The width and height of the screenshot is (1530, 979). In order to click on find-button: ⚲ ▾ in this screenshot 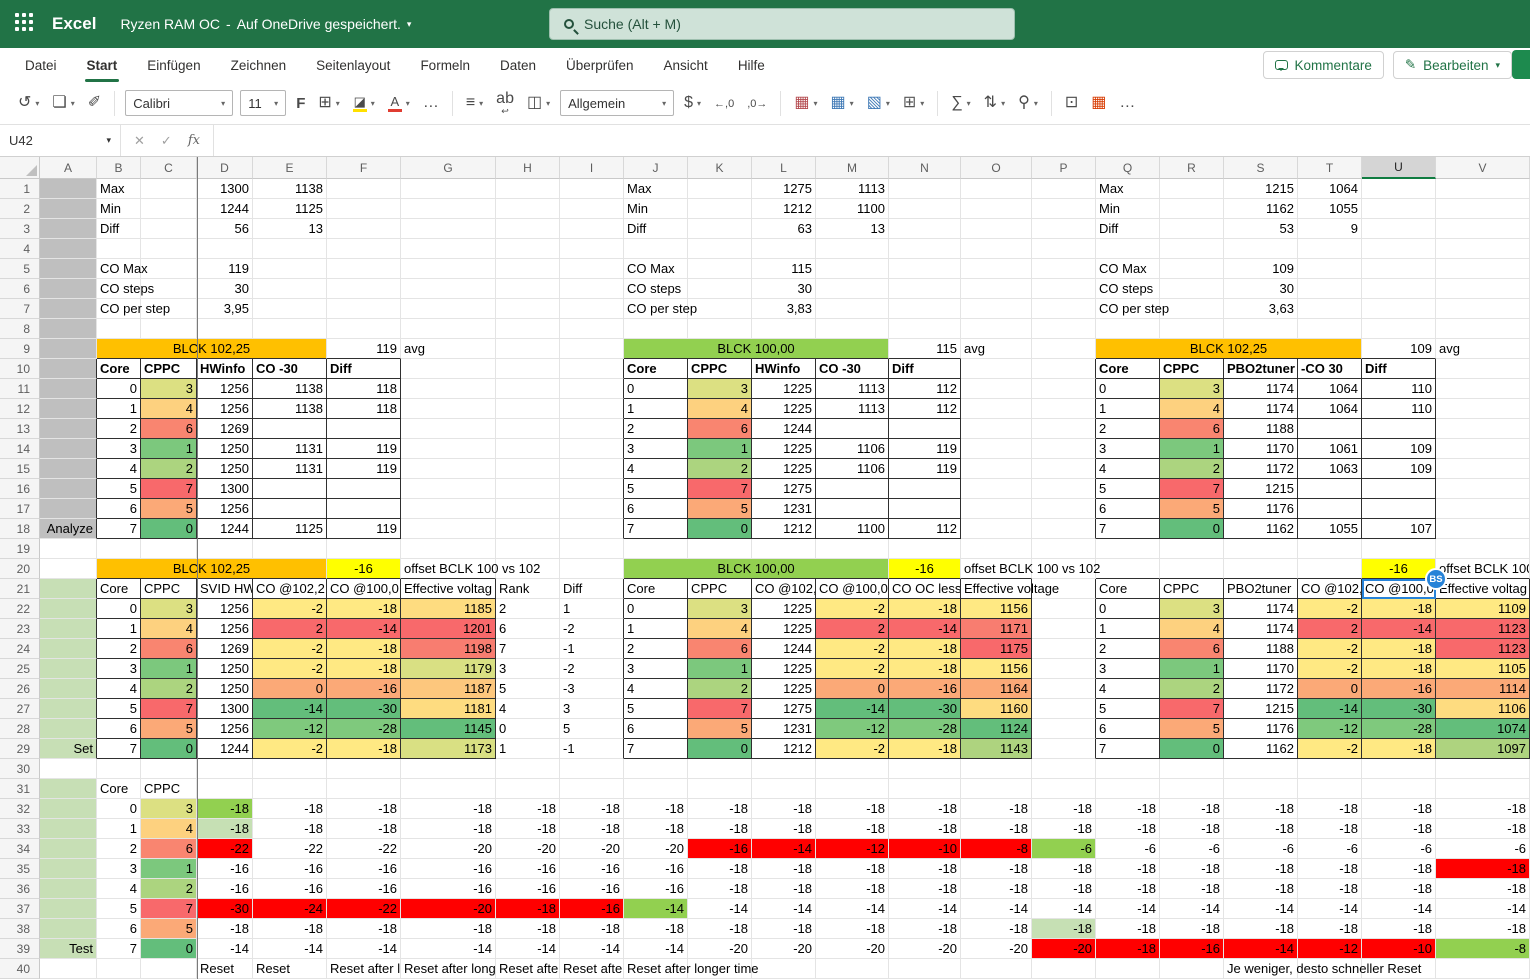, I will do `click(1028, 103)`.